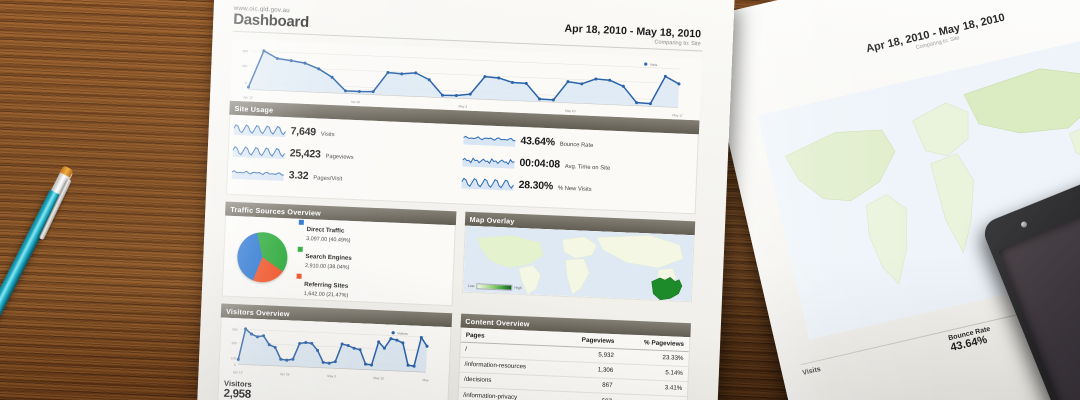 Image resolution: width=1080 pixels, height=400 pixels. I want to click on metric-row: 43.64% Bounce Rate, so click(578, 143).